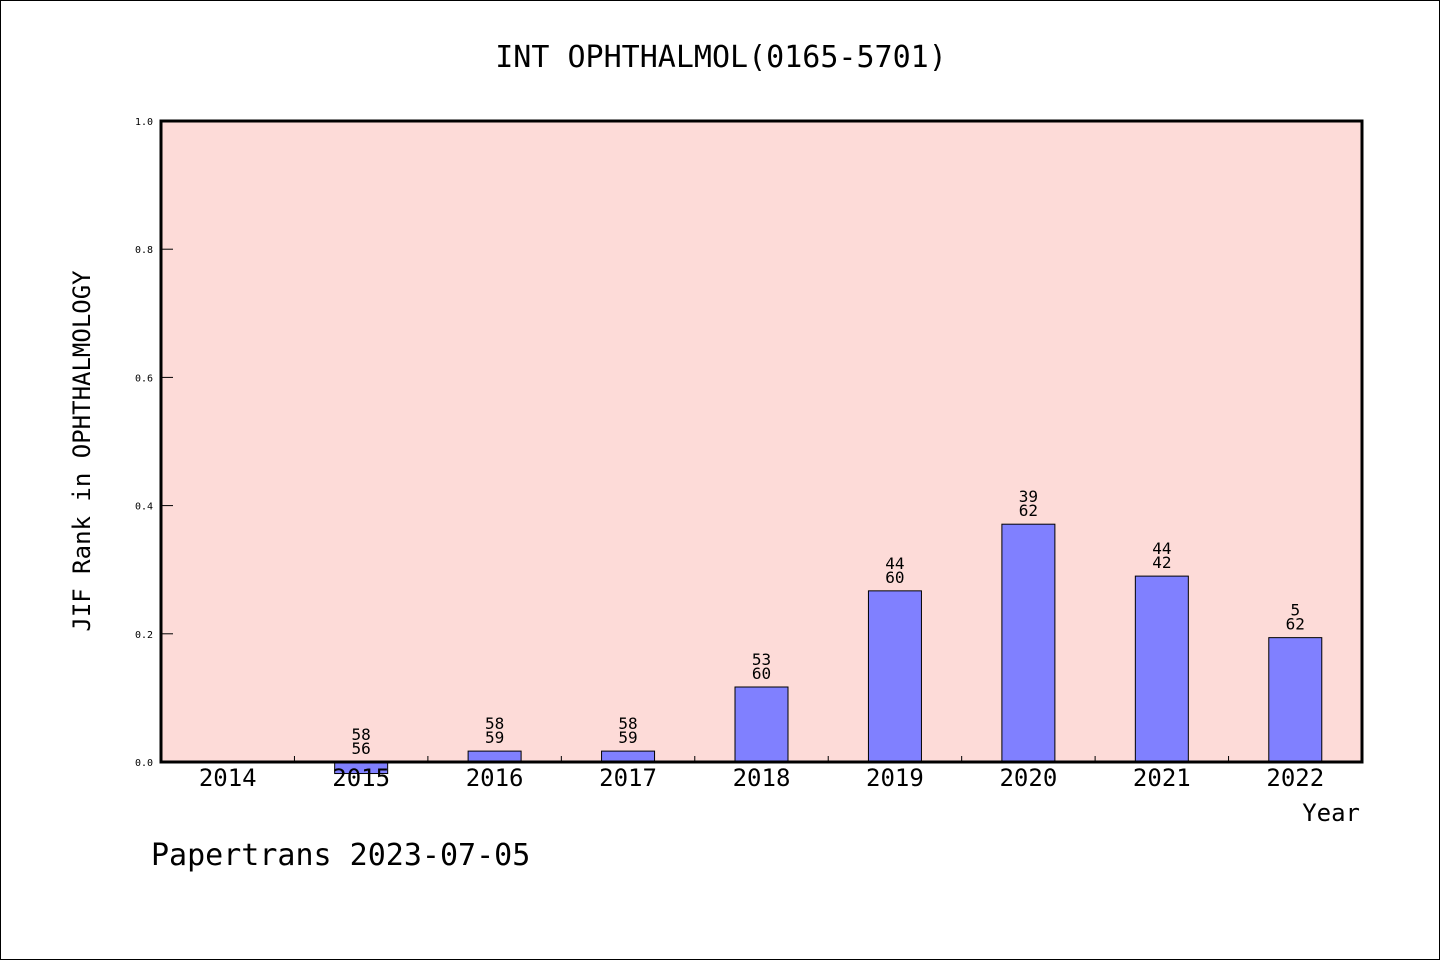  Describe the element at coordinates (82, 451) in the screenshot. I see `y-axis-label: JIF Rank in OPHTHALMOLOGY` at that location.